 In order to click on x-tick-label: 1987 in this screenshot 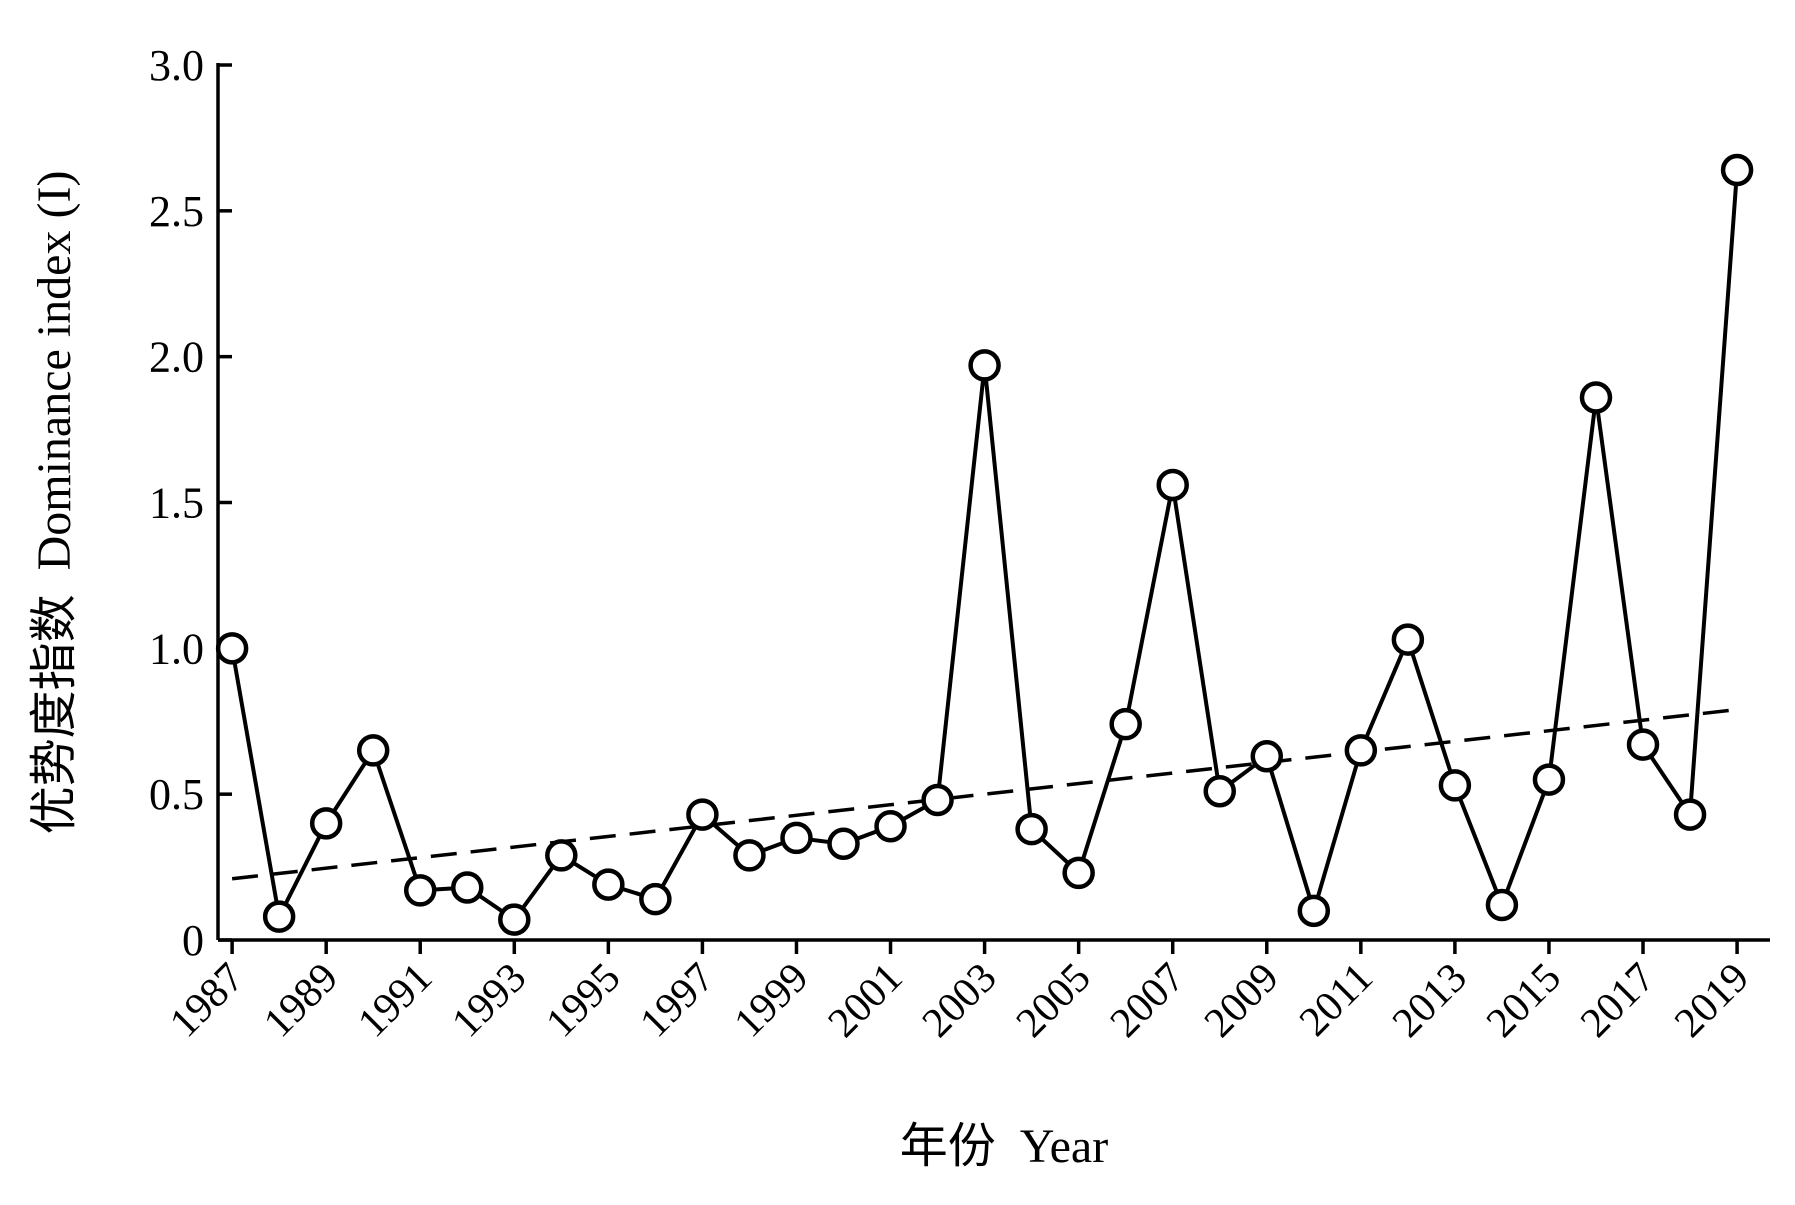, I will do `click(207, 1001)`.